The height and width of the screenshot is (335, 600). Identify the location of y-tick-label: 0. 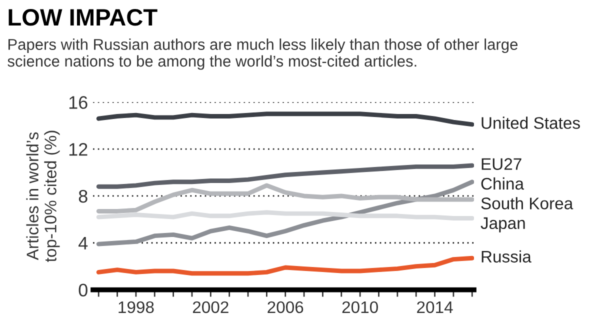
(83, 290).